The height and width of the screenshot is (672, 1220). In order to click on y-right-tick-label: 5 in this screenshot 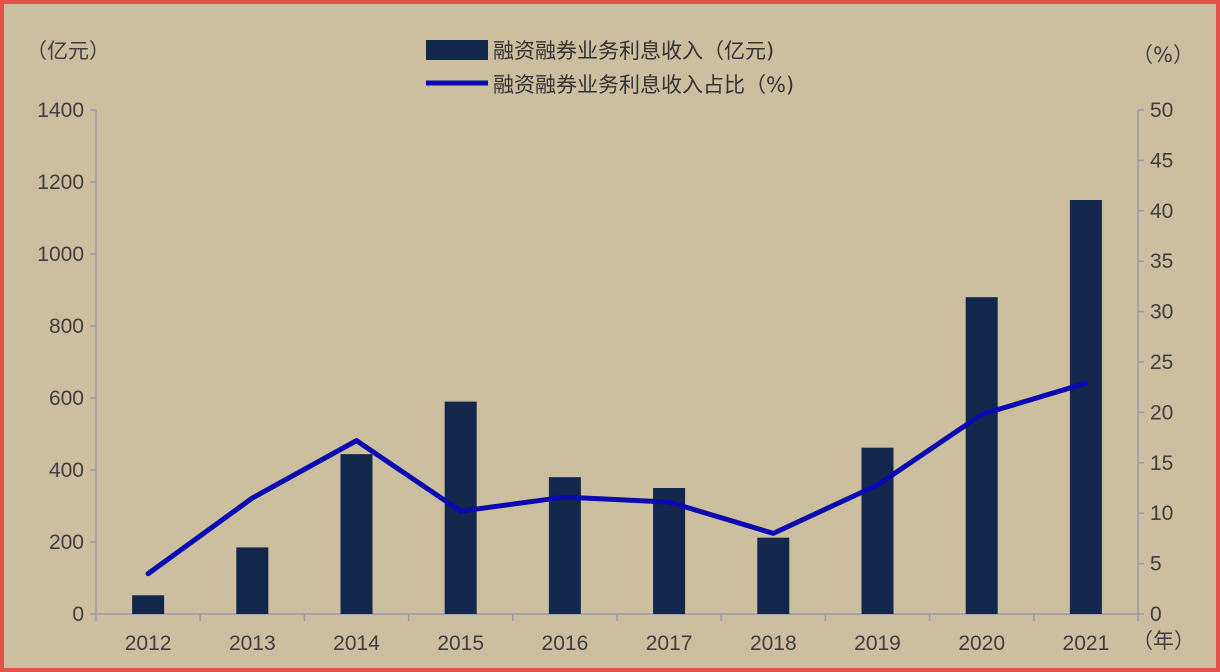, I will do `click(1156, 564)`.